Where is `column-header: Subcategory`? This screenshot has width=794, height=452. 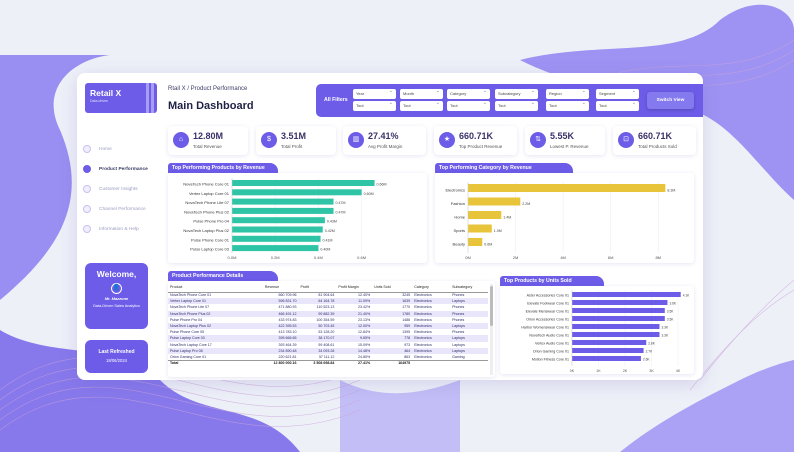
column-header: Subcategory is located at coordinates (469, 288).